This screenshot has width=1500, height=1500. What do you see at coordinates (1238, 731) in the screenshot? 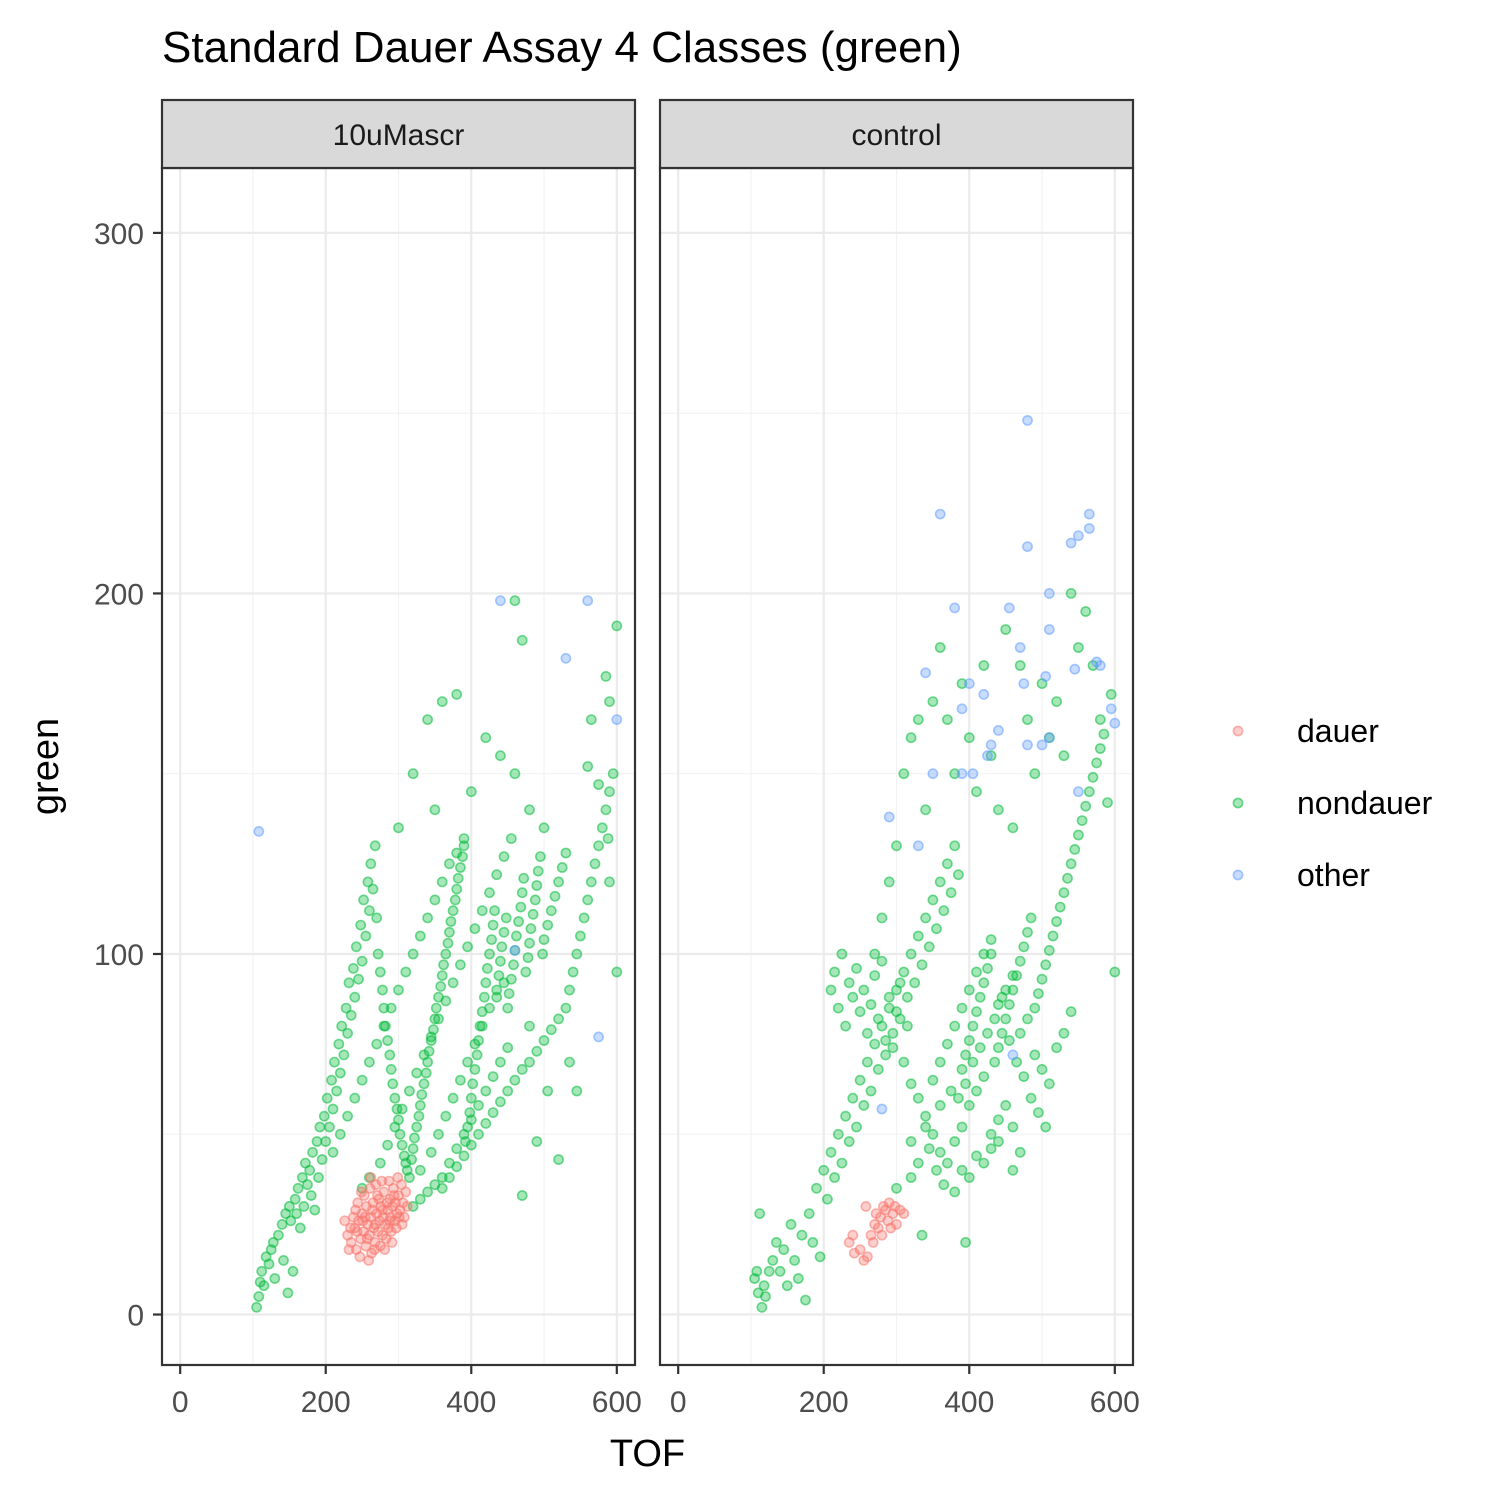
I see `legend-key-dauer` at bounding box center [1238, 731].